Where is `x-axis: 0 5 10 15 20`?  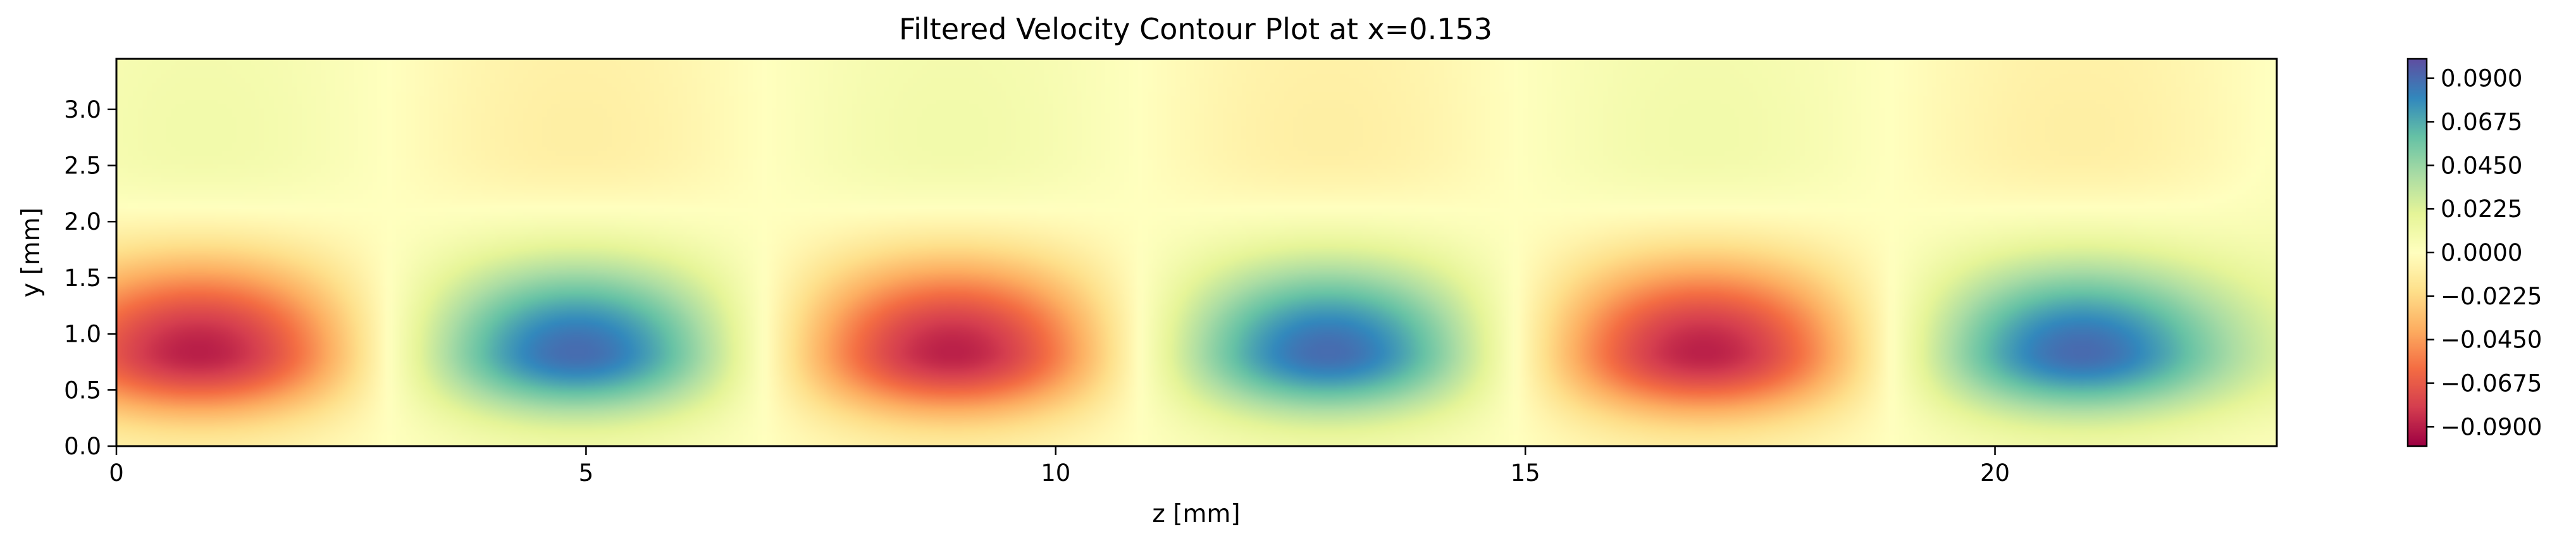
x-axis: 0 5 10 15 20 is located at coordinates (1060, 466).